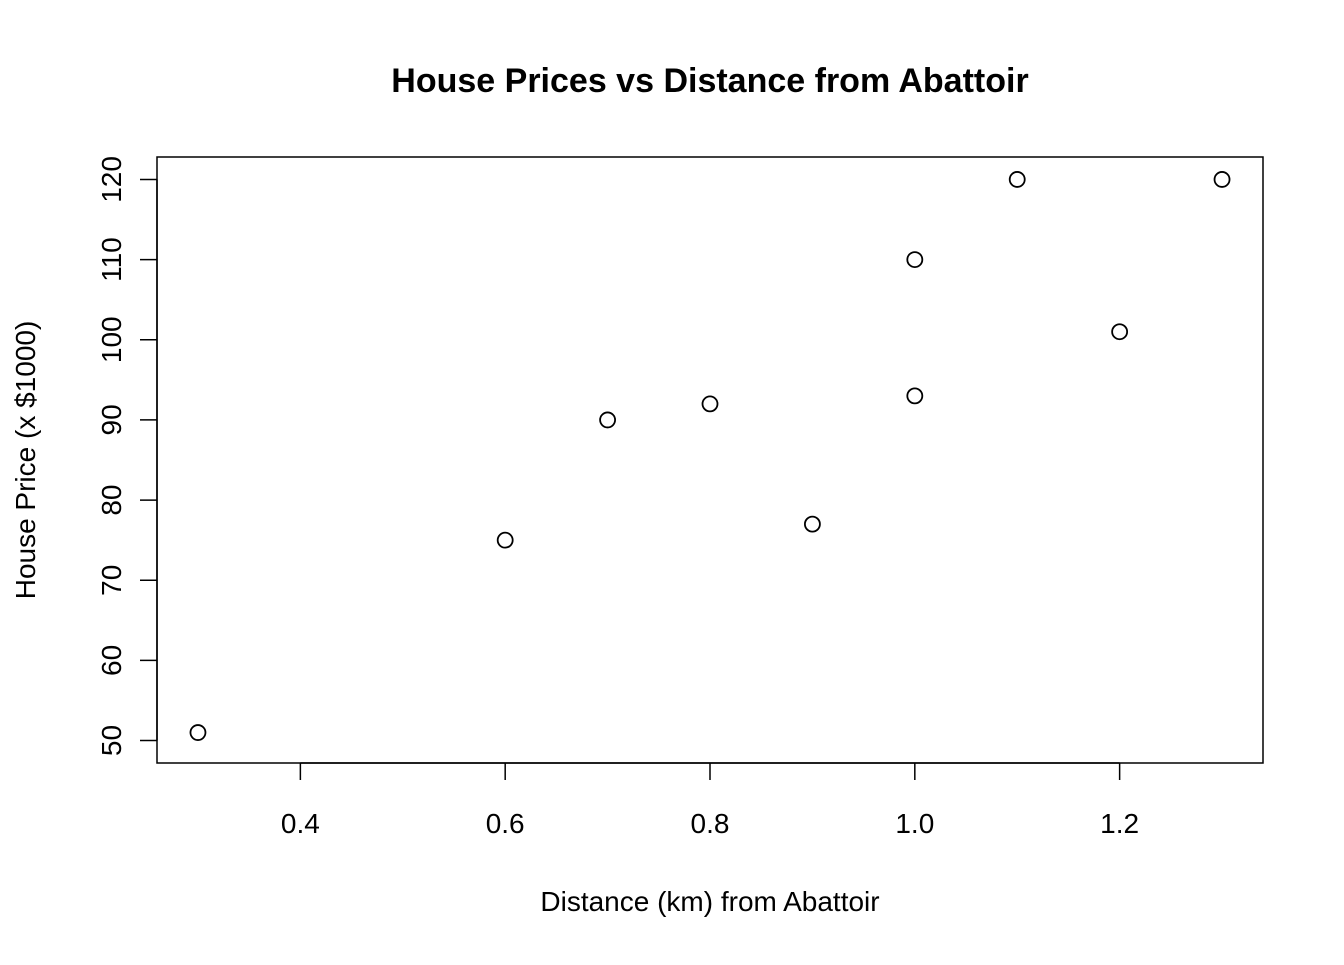 The image size is (1344, 965). What do you see at coordinates (25, 460) in the screenshot?
I see `y-axis-label: House Price (x $1000)` at bounding box center [25, 460].